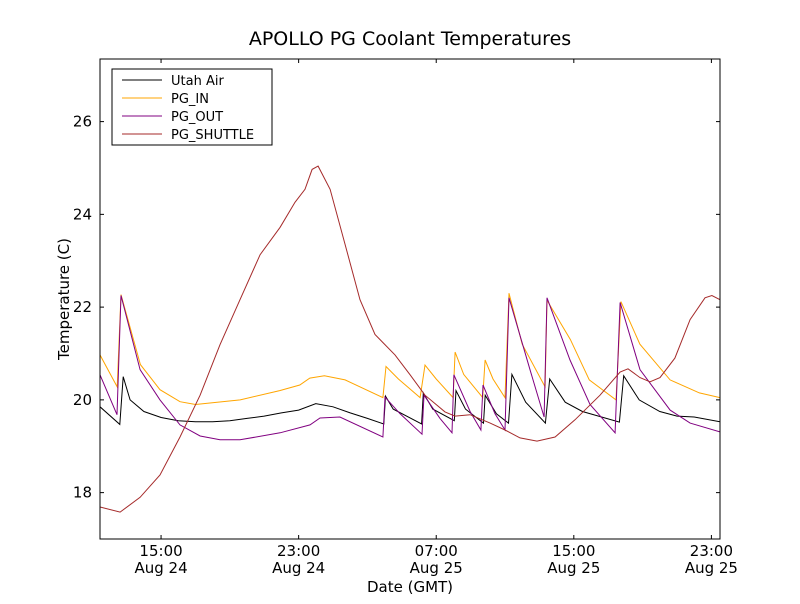 This screenshot has height=604, width=800. Describe the element at coordinates (190, 99) in the screenshot. I see `legend-label: PG_IN` at that location.